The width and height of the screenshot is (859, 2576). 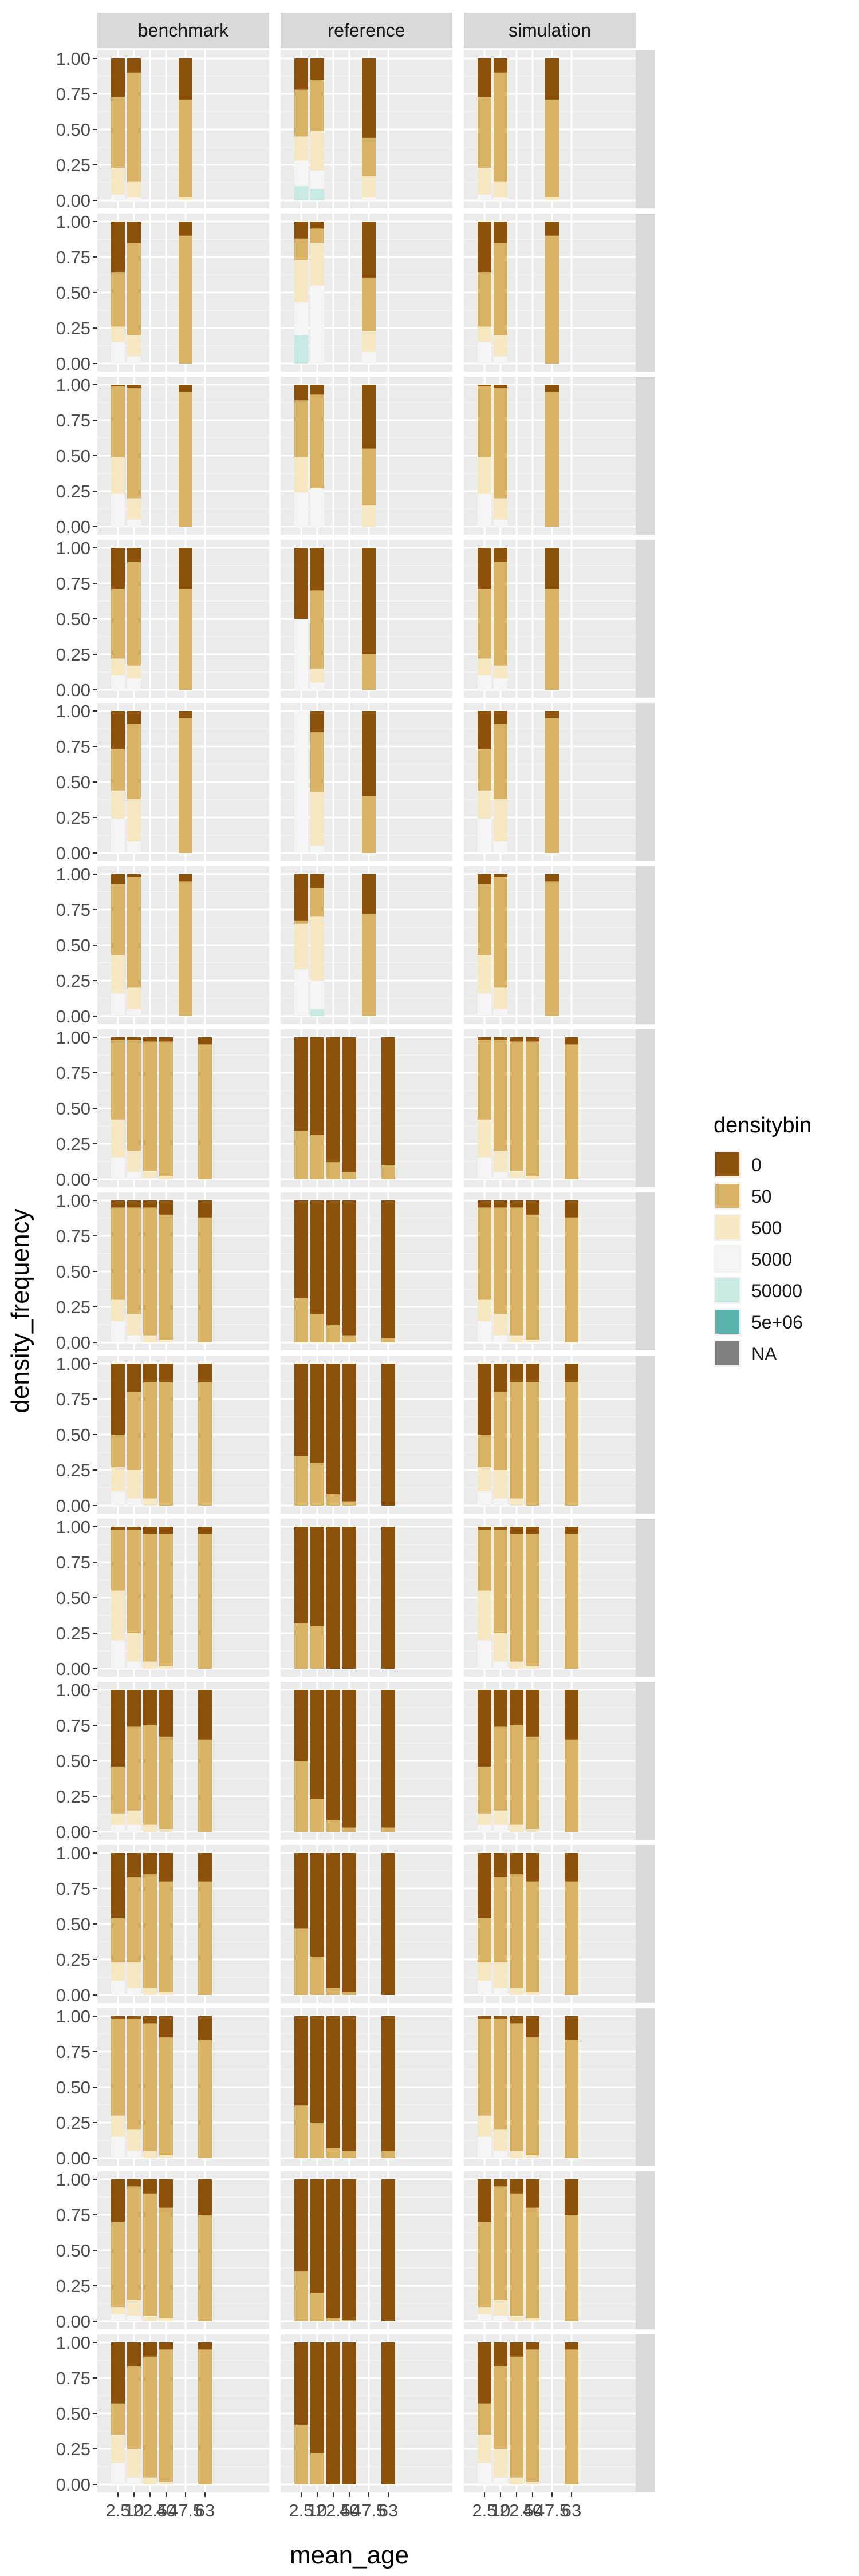 I want to click on legend-label: 50000, so click(x=776, y=1291).